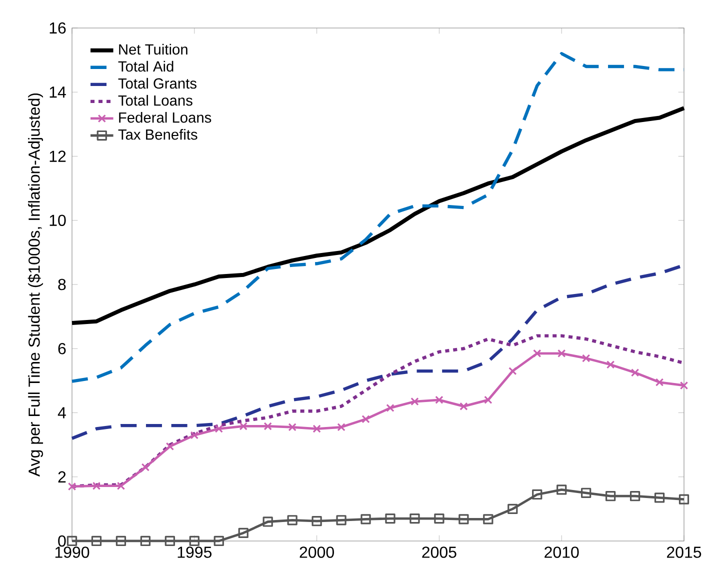 The image size is (711, 577). I want to click on y-tick-label: 14, so click(58, 92).